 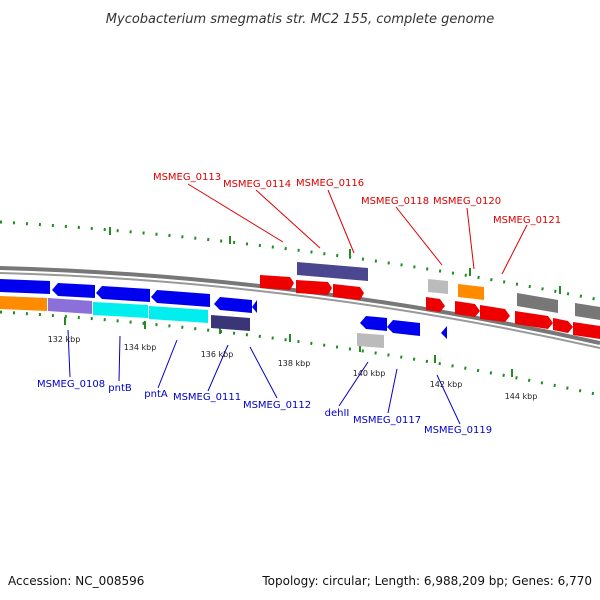 I want to click on inner-tick-track, so click(x=300, y=353).